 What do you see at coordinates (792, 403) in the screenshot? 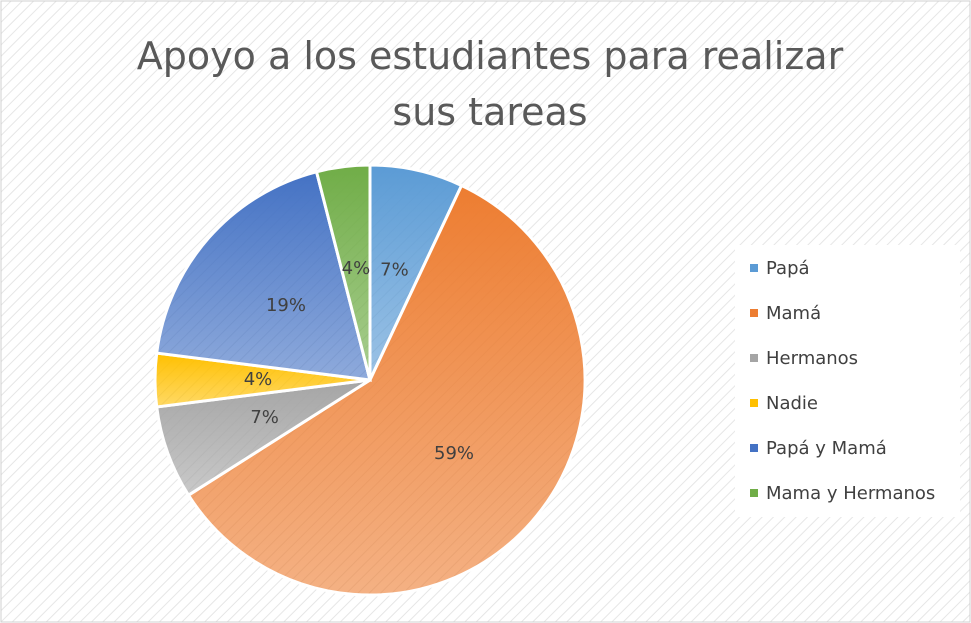
I see `legend-label: Nadie` at bounding box center [792, 403].